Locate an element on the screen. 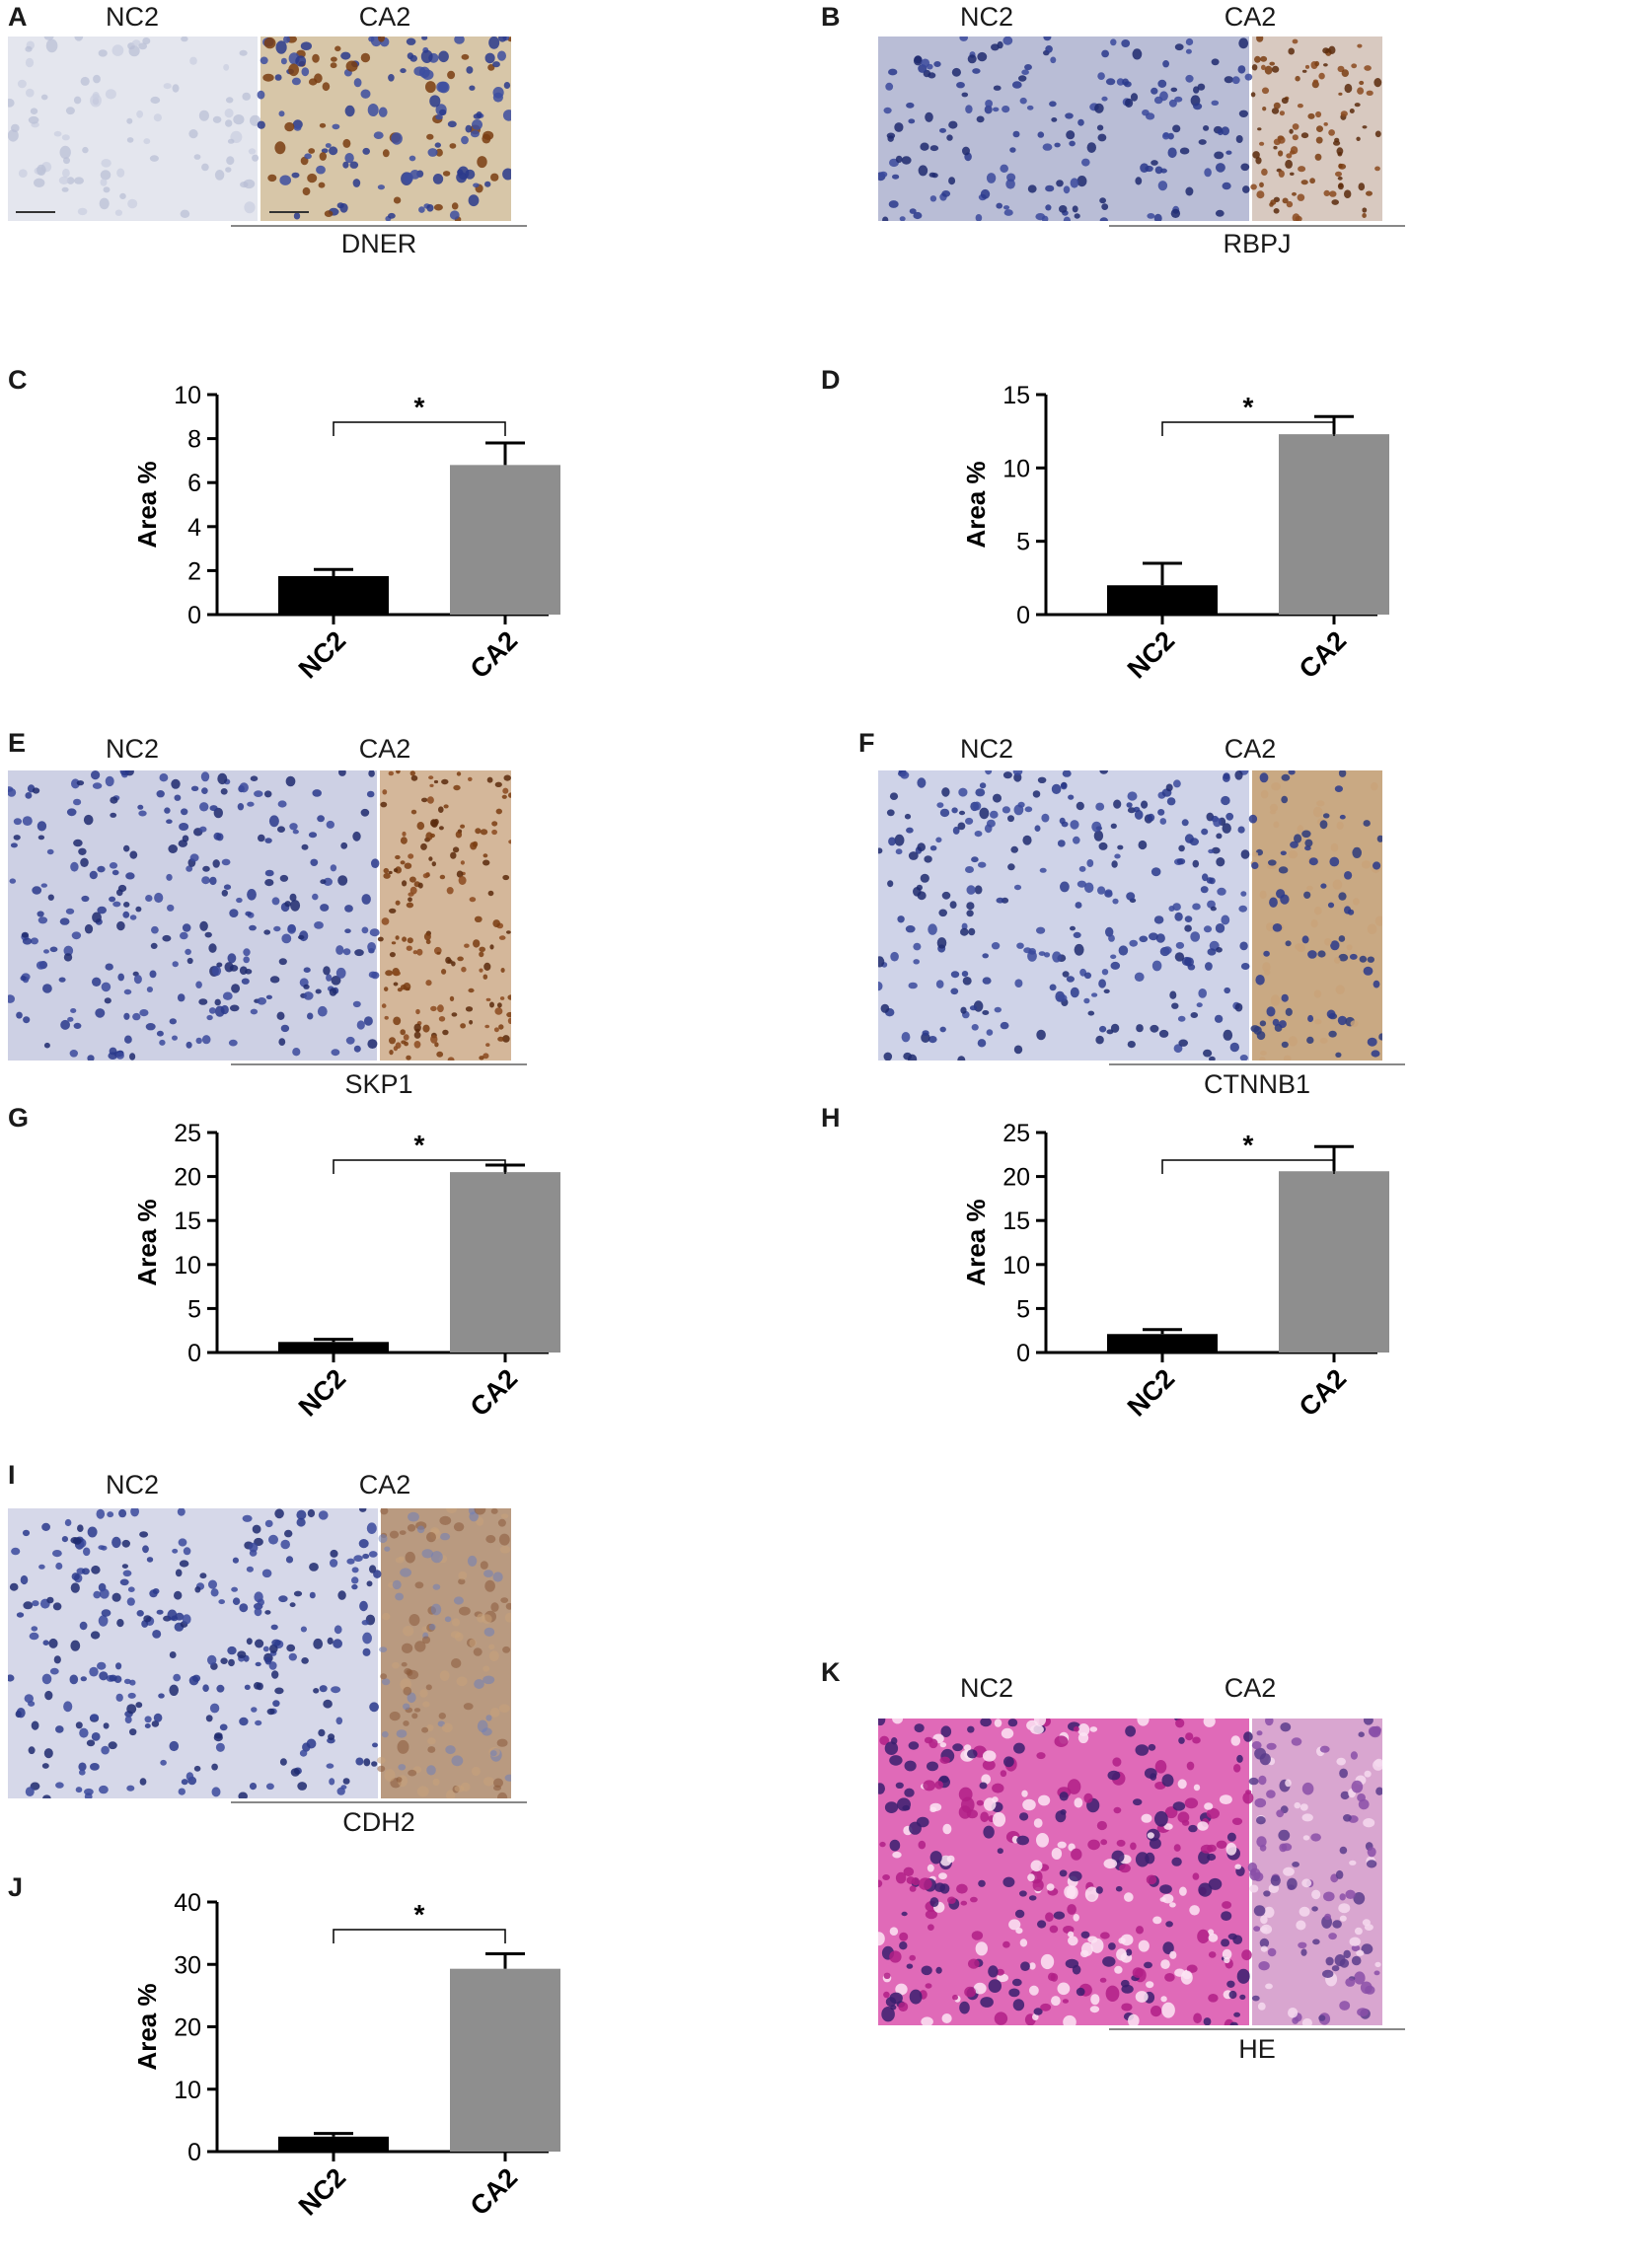  panel-b-micrograph is located at coordinates (1130, 129).